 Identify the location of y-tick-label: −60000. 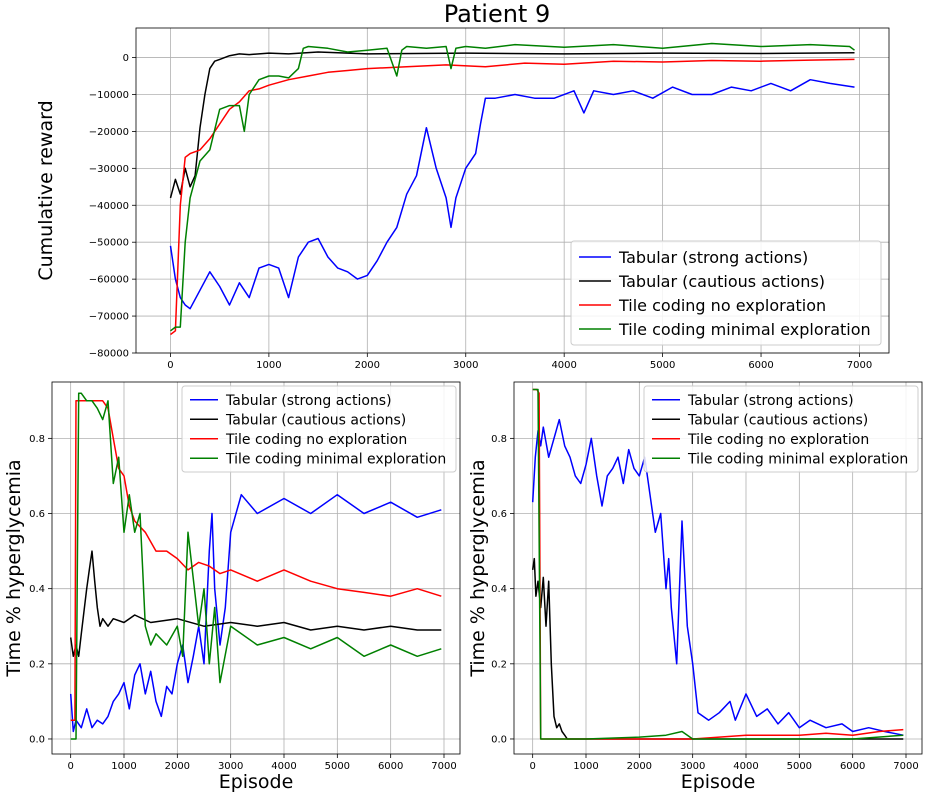
(109, 280).